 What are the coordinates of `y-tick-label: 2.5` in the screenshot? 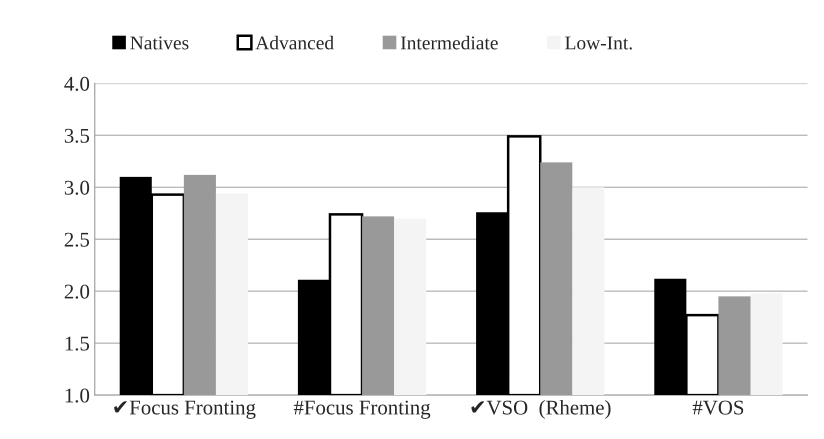 It's located at (77, 239).